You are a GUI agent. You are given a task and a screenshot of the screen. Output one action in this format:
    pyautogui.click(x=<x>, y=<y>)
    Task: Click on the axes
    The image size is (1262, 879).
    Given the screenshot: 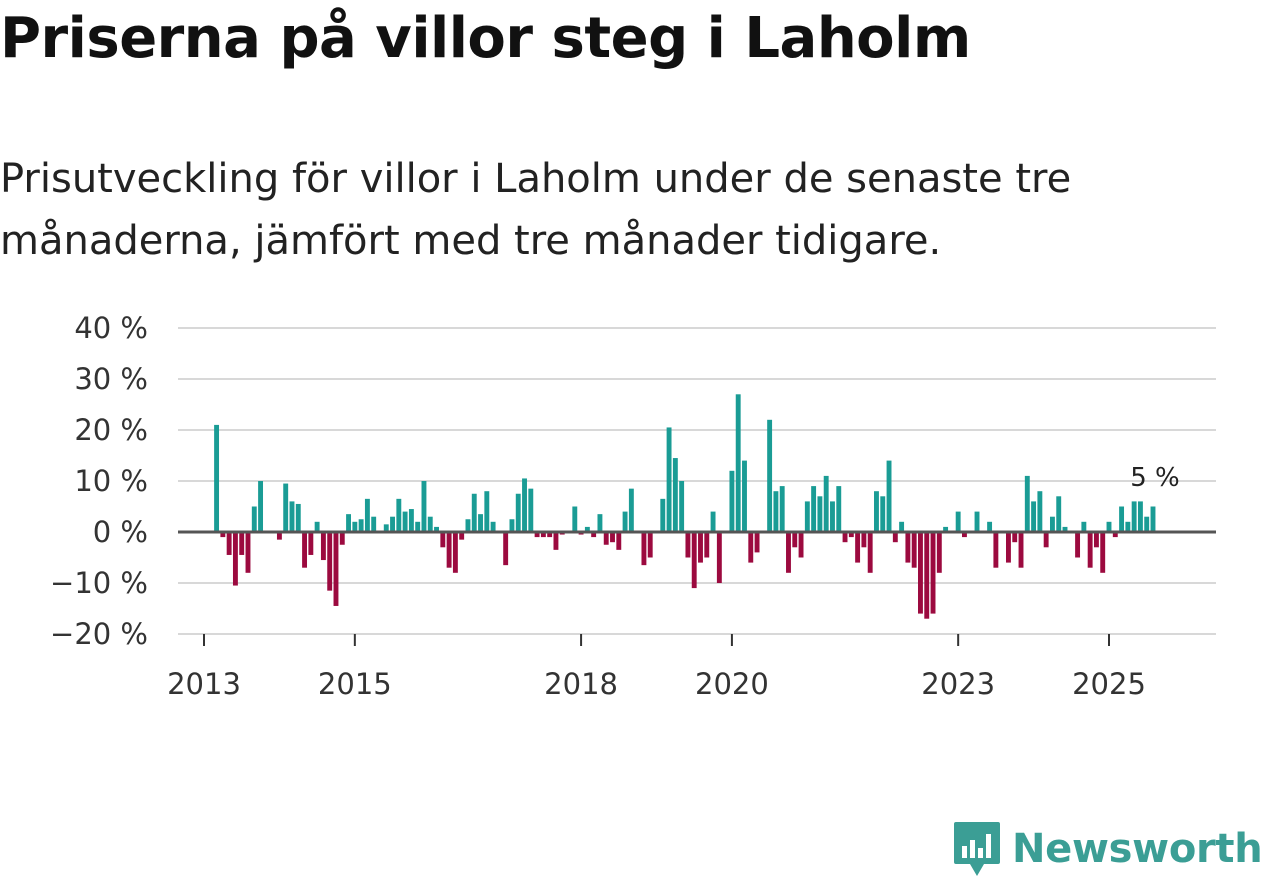 What is the action you would take?
    pyautogui.click(x=697, y=588)
    